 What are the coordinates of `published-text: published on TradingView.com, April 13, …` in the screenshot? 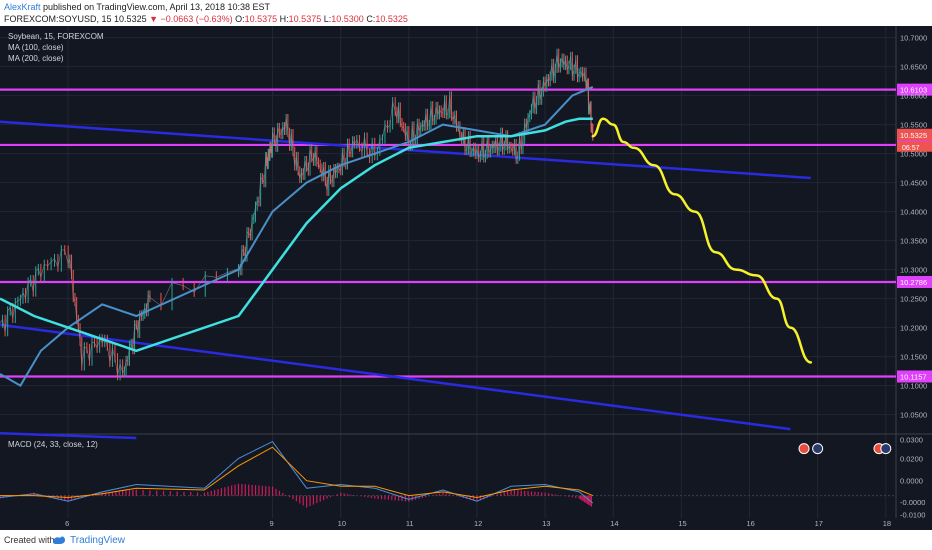 It's located at (157, 7).